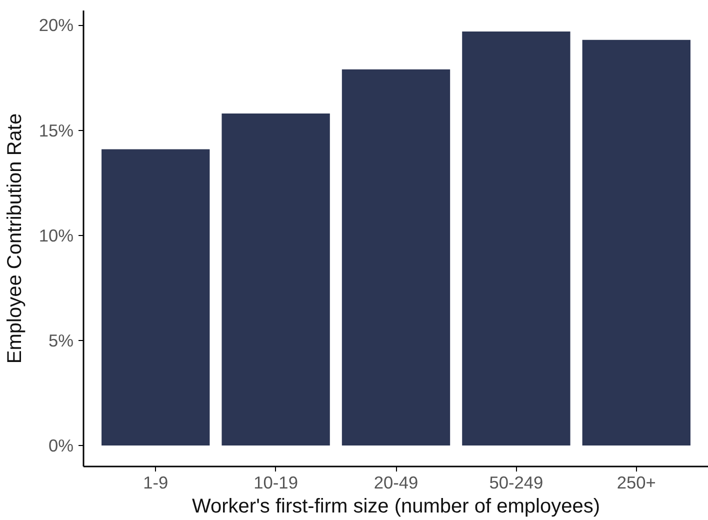 The height and width of the screenshot is (520, 708). I want to click on x-tick-label: 250+, so click(636, 482).